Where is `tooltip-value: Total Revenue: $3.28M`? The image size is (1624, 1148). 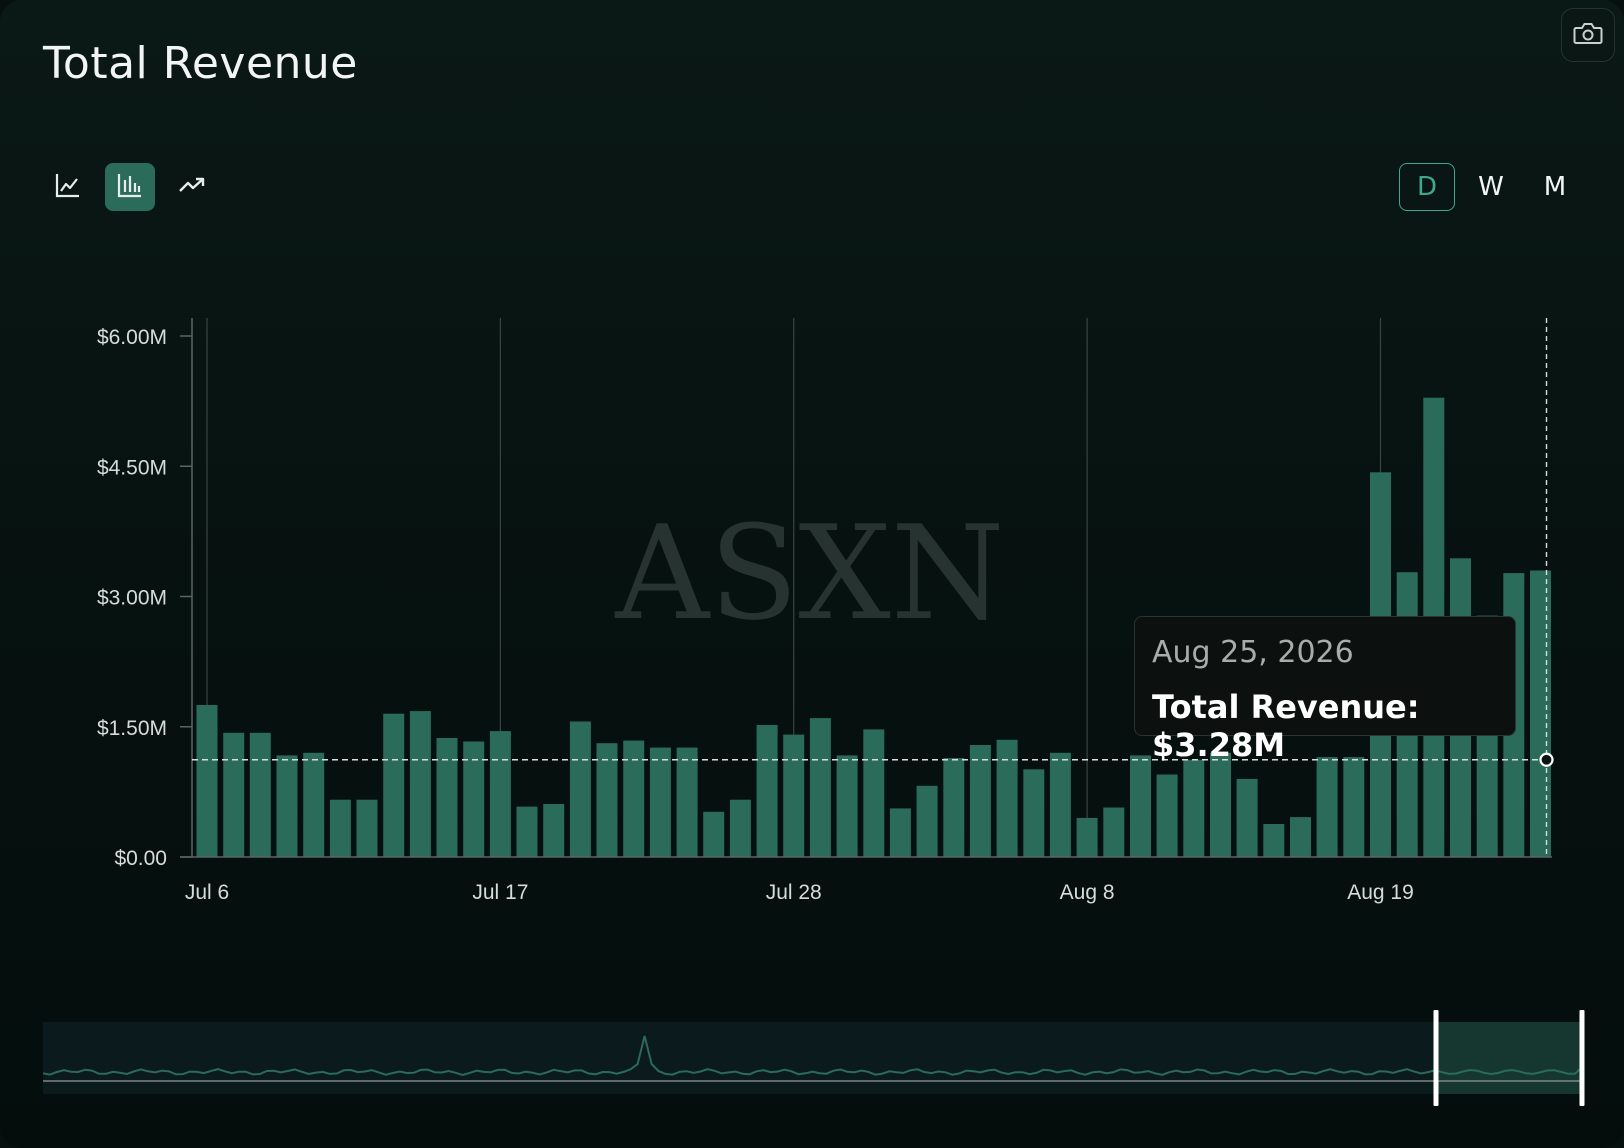
tooltip-value: Total Revenue: $3.28M is located at coordinates (1286, 726).